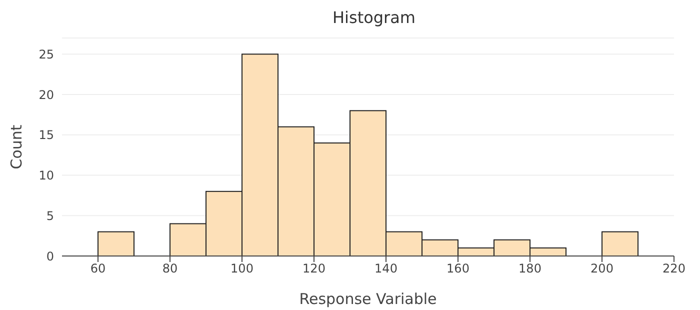 This screenshot has height=310, width=700. I want to click on chart-title: Histogram, so click(374, 18).